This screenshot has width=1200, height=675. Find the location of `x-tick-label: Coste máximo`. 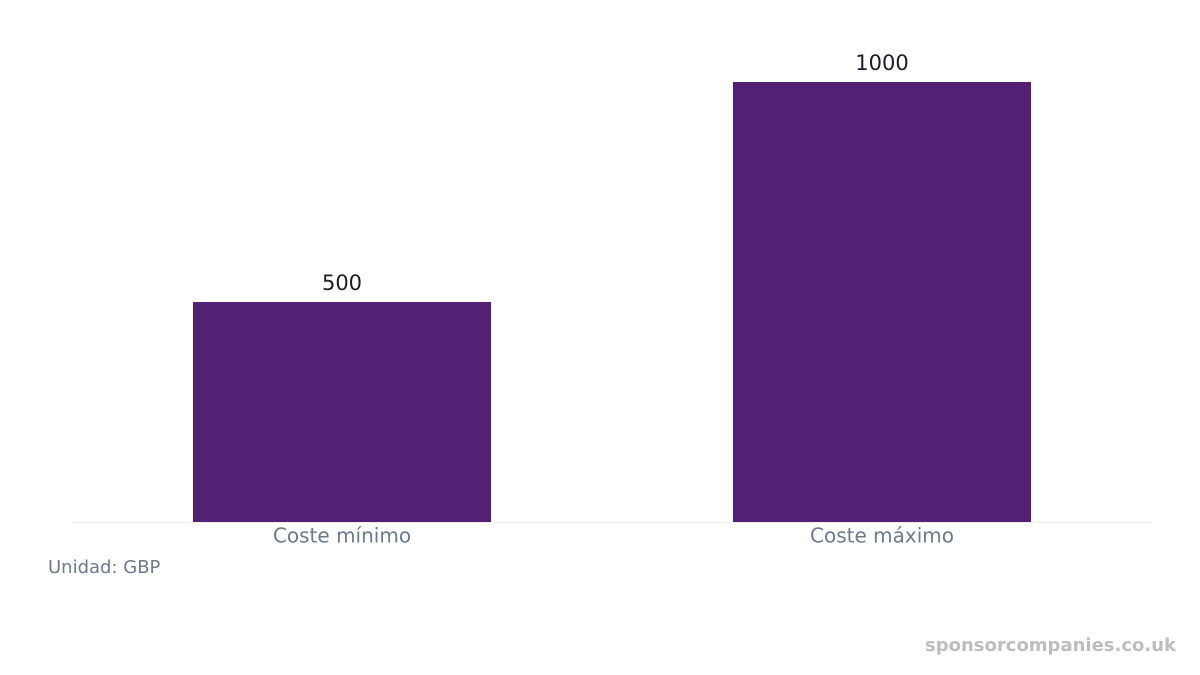

x-tick-label: Coste máximo is located at coordinates (882, 536).